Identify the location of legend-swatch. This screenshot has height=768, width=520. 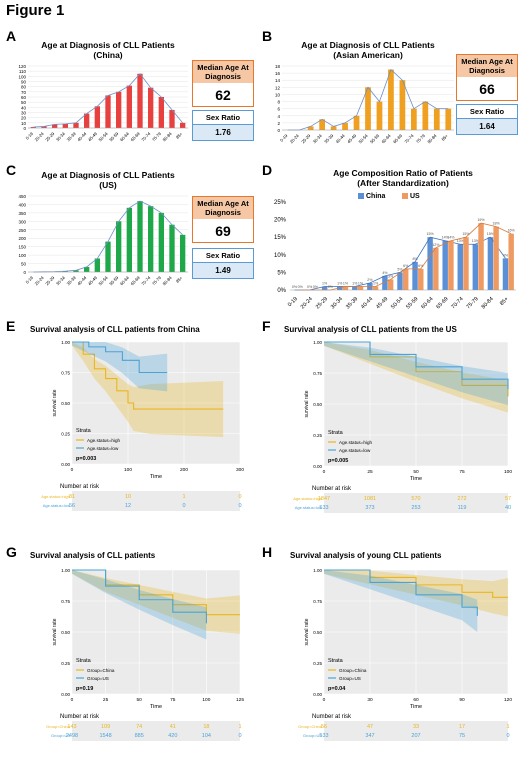
(361, 196).